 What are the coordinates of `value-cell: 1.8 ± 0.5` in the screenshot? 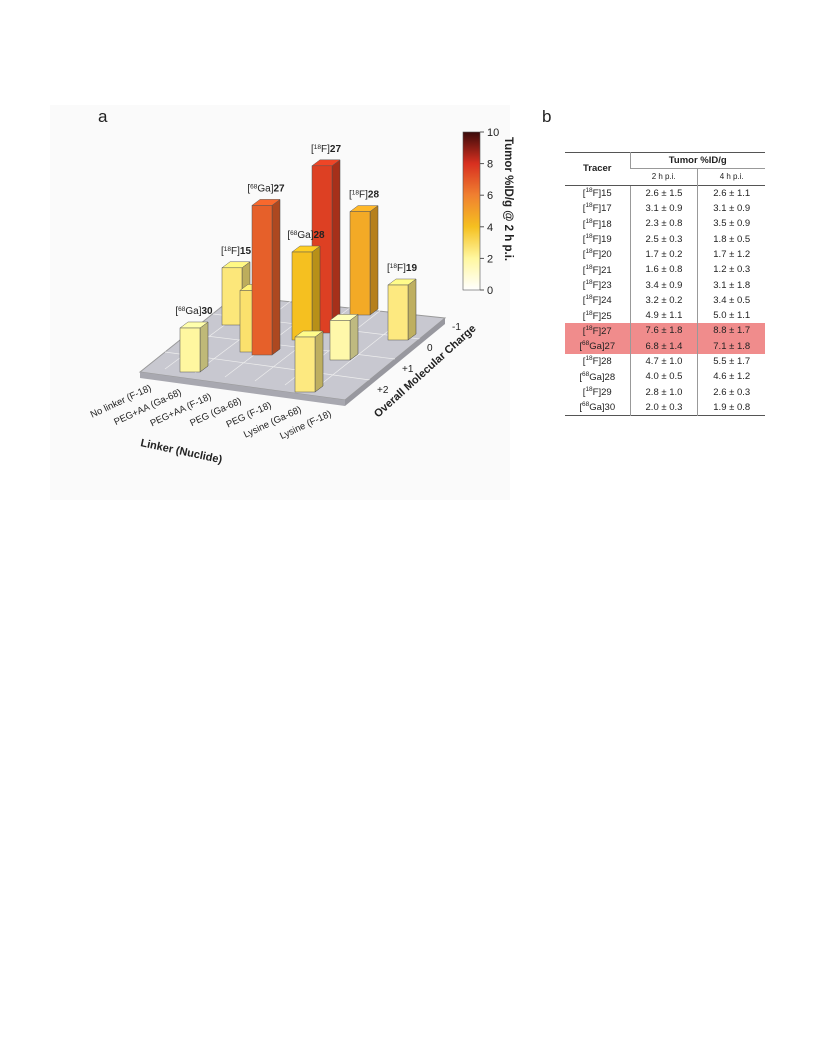 It's located at (731, 239).